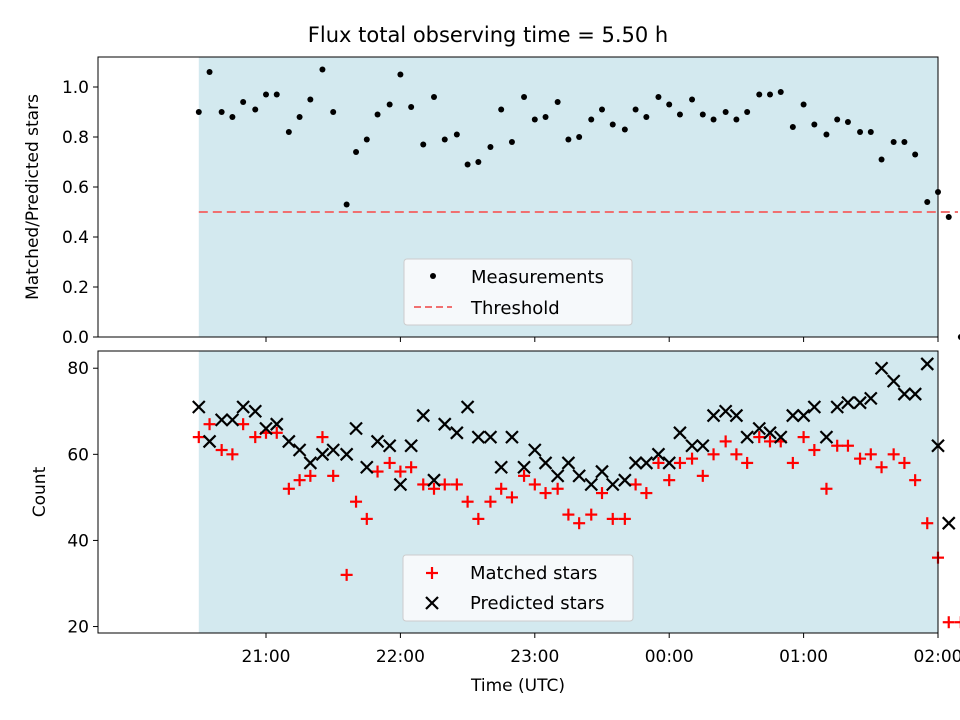 The width and height of the screenshot is (960, 720). What do you see at coordinates (33, 197) in the screenshot?
I see `ratio-y-axis-label: Matched/Predicted stars` at bounding box center [33, 197].